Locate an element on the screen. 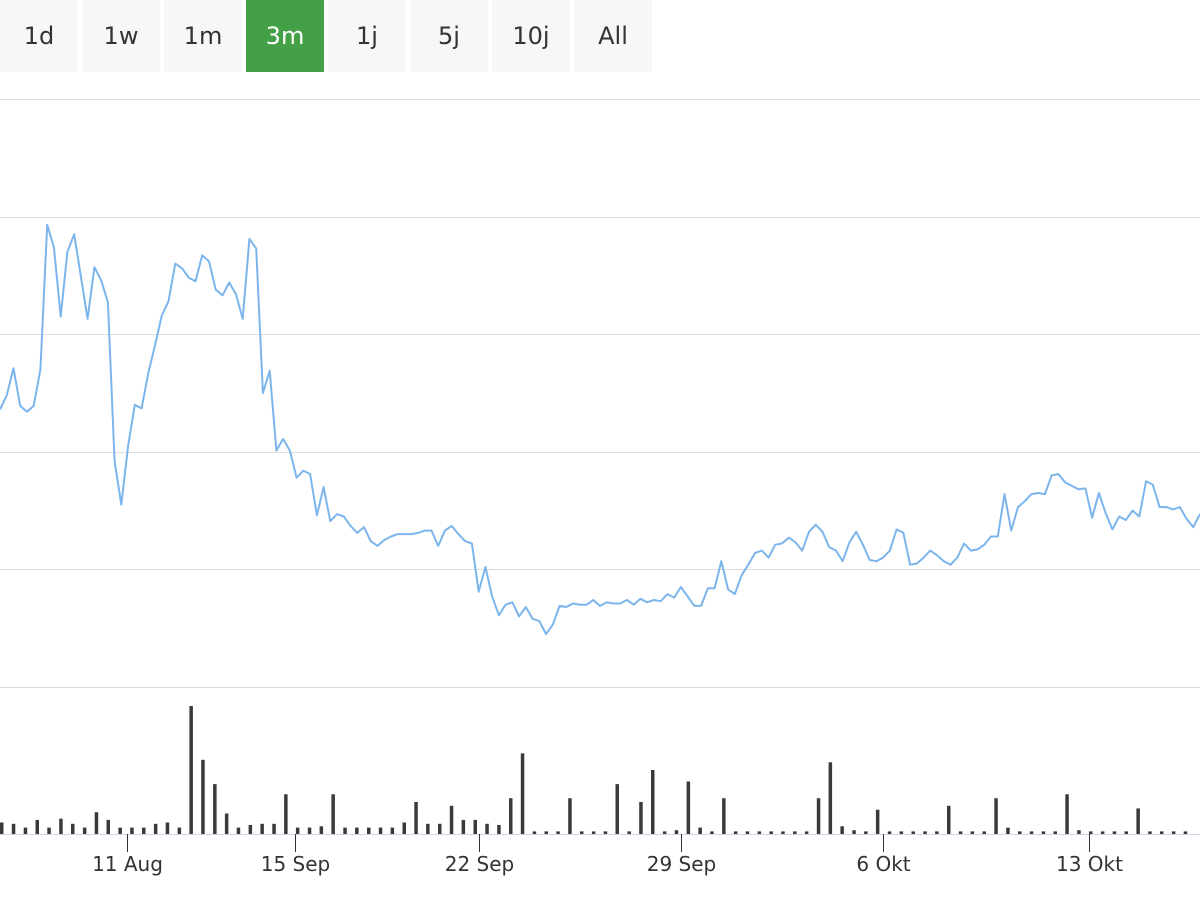  range-button-1d: 1d is located at coordinates (39, 36).